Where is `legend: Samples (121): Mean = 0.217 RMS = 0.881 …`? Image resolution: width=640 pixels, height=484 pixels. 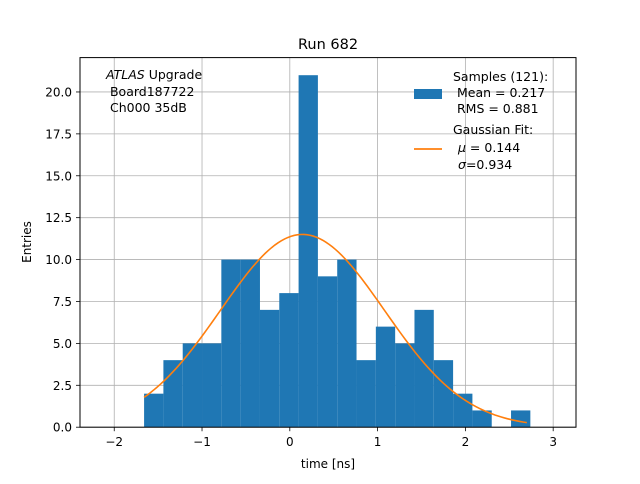 legend: Samples (121): Mean = 0.217 RMS = 0.881 … is located at coordinates (481, 120).